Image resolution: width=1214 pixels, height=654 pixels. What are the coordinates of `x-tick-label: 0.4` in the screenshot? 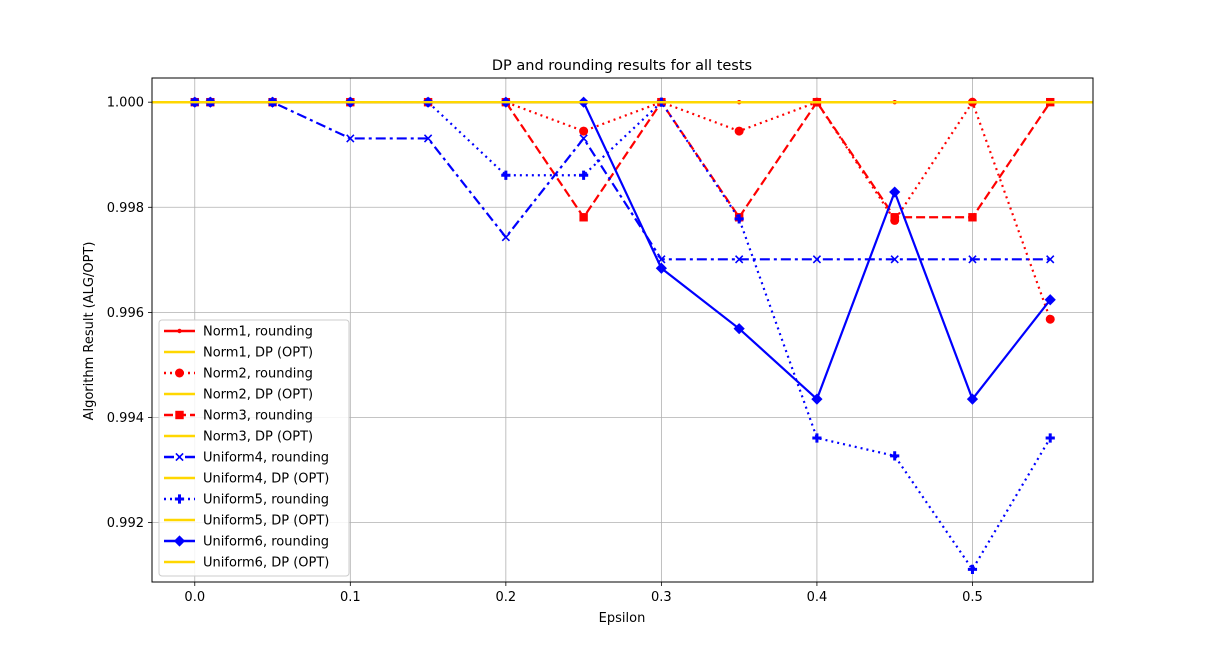 It's located at (817, 597).